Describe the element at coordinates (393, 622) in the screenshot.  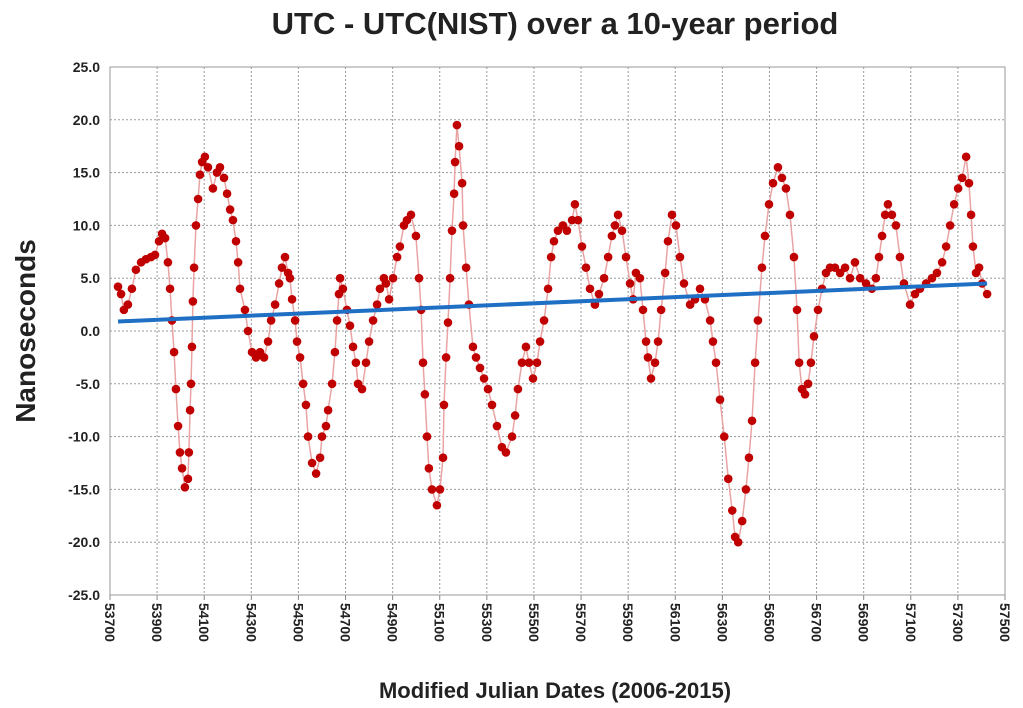
I see `x-tick-label: 54900` at that location.